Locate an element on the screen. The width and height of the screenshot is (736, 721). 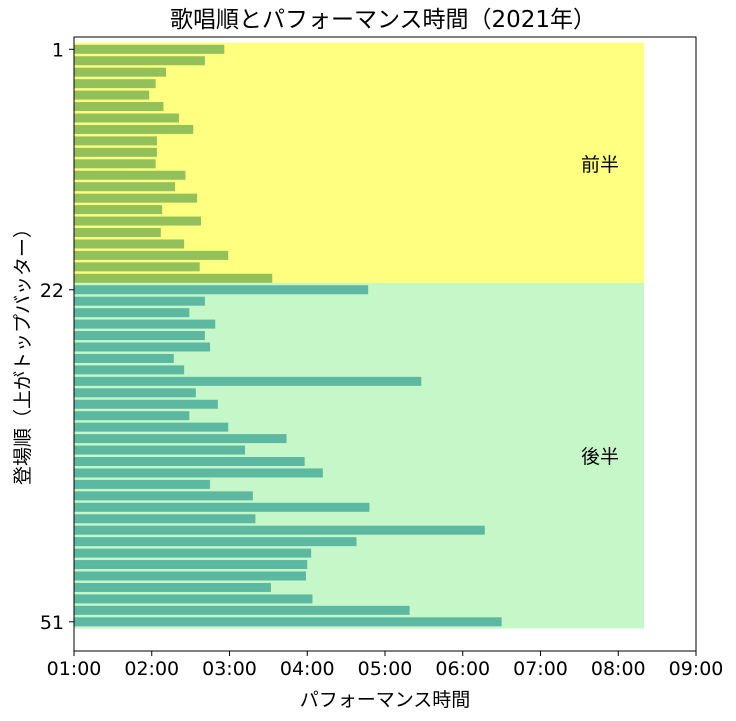
x-tick-label-1: 01:00 is located at coordinates (74, 669).